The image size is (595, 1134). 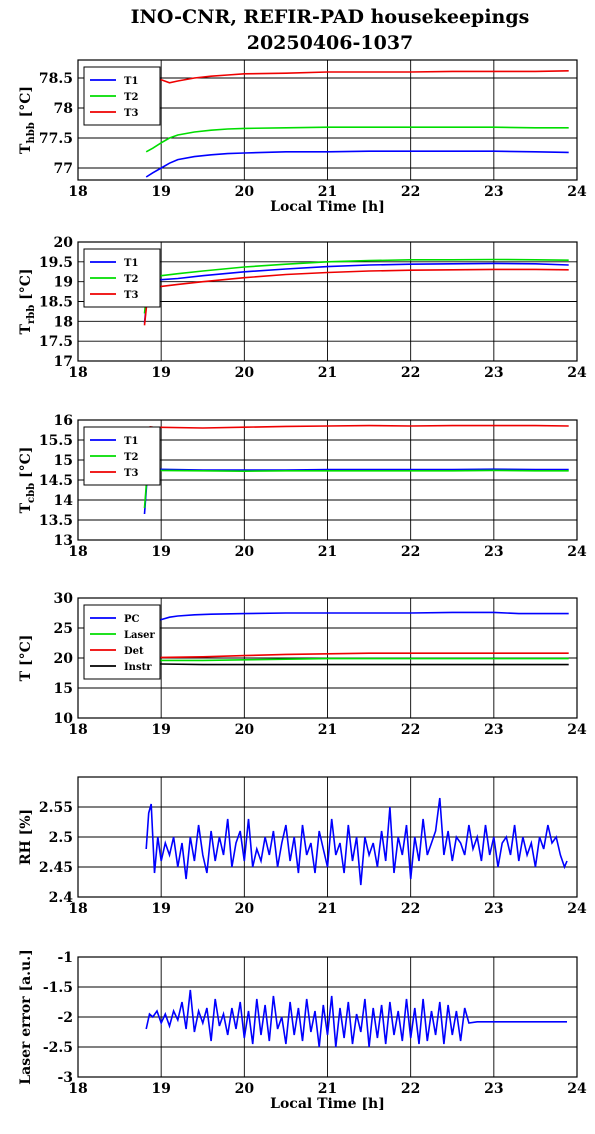 I want to click on x-axis-label: Local Time [h], so click(x=327, y=207).